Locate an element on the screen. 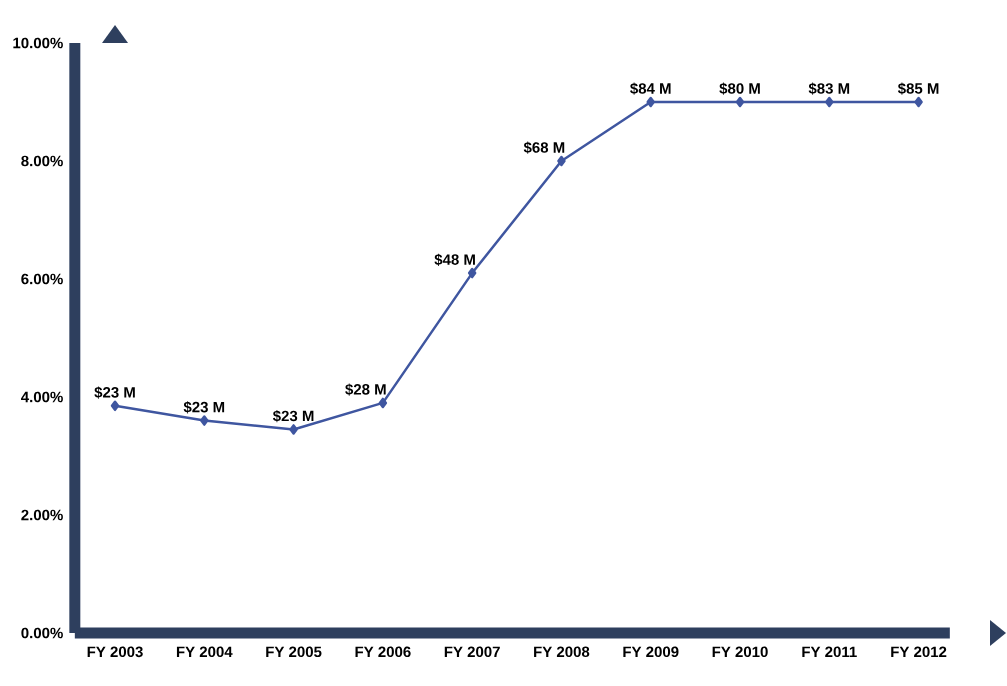 This screenshot has height=686, width=1007. x-tick-label: FY 2006 is located at coordinates (383, 652).